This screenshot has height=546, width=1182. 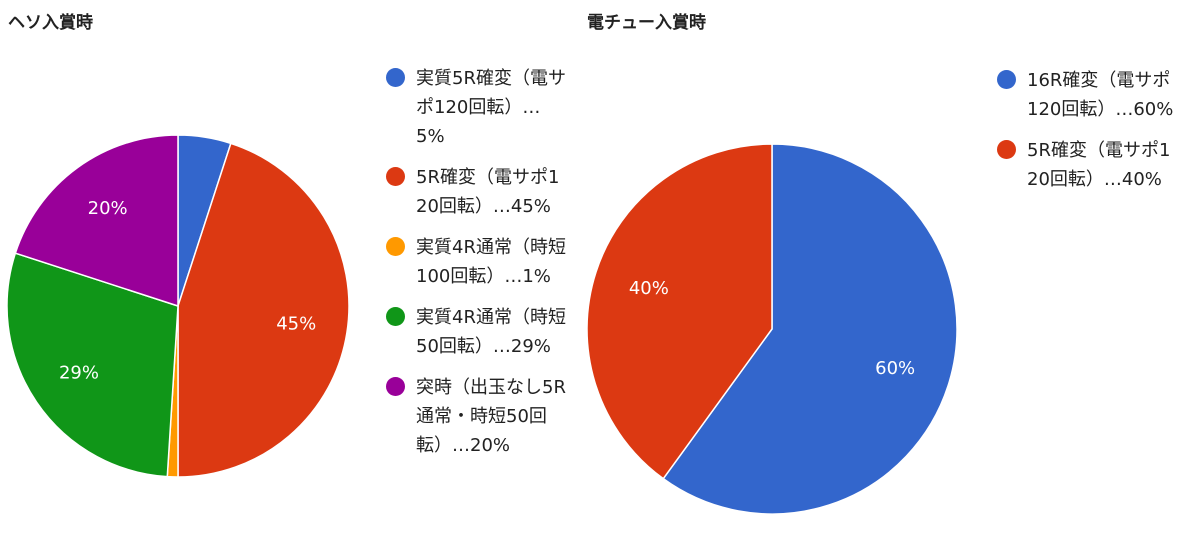 I want to click on legend-item: 実質4R通常（時短100回転）…1%, so click(x=476, y=262).